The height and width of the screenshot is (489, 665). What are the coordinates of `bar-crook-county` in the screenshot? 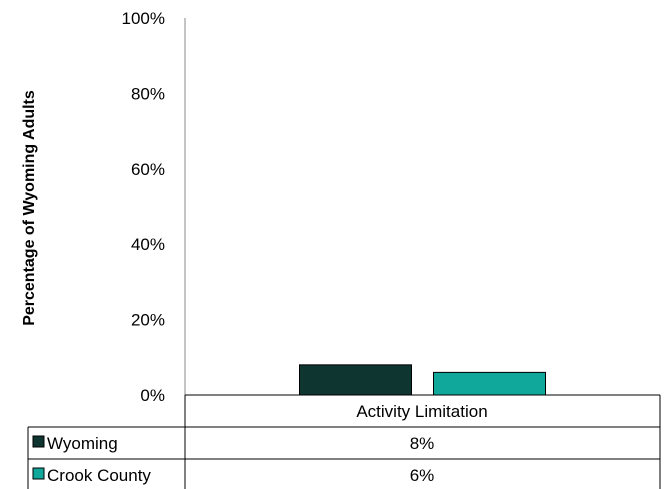 It's located at (489, 383).